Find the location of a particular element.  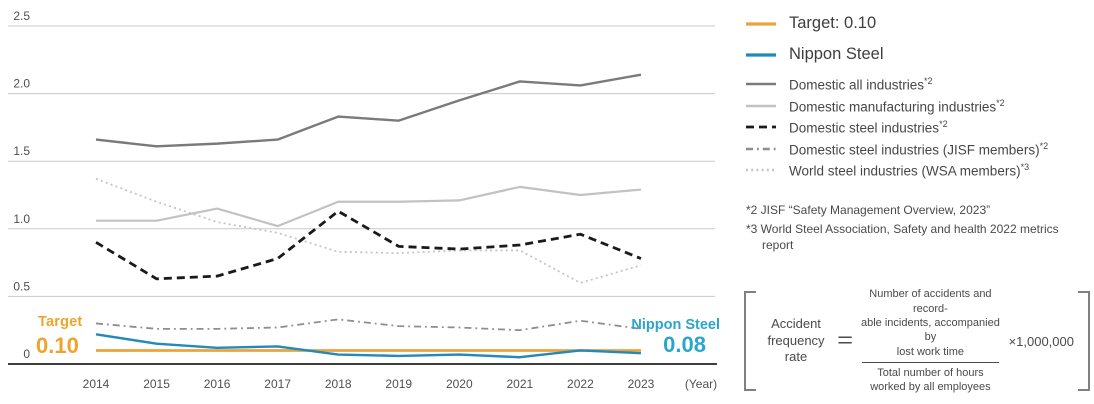

legend-item: Domestic steel industries*2 is located at coordinates (897, 127).